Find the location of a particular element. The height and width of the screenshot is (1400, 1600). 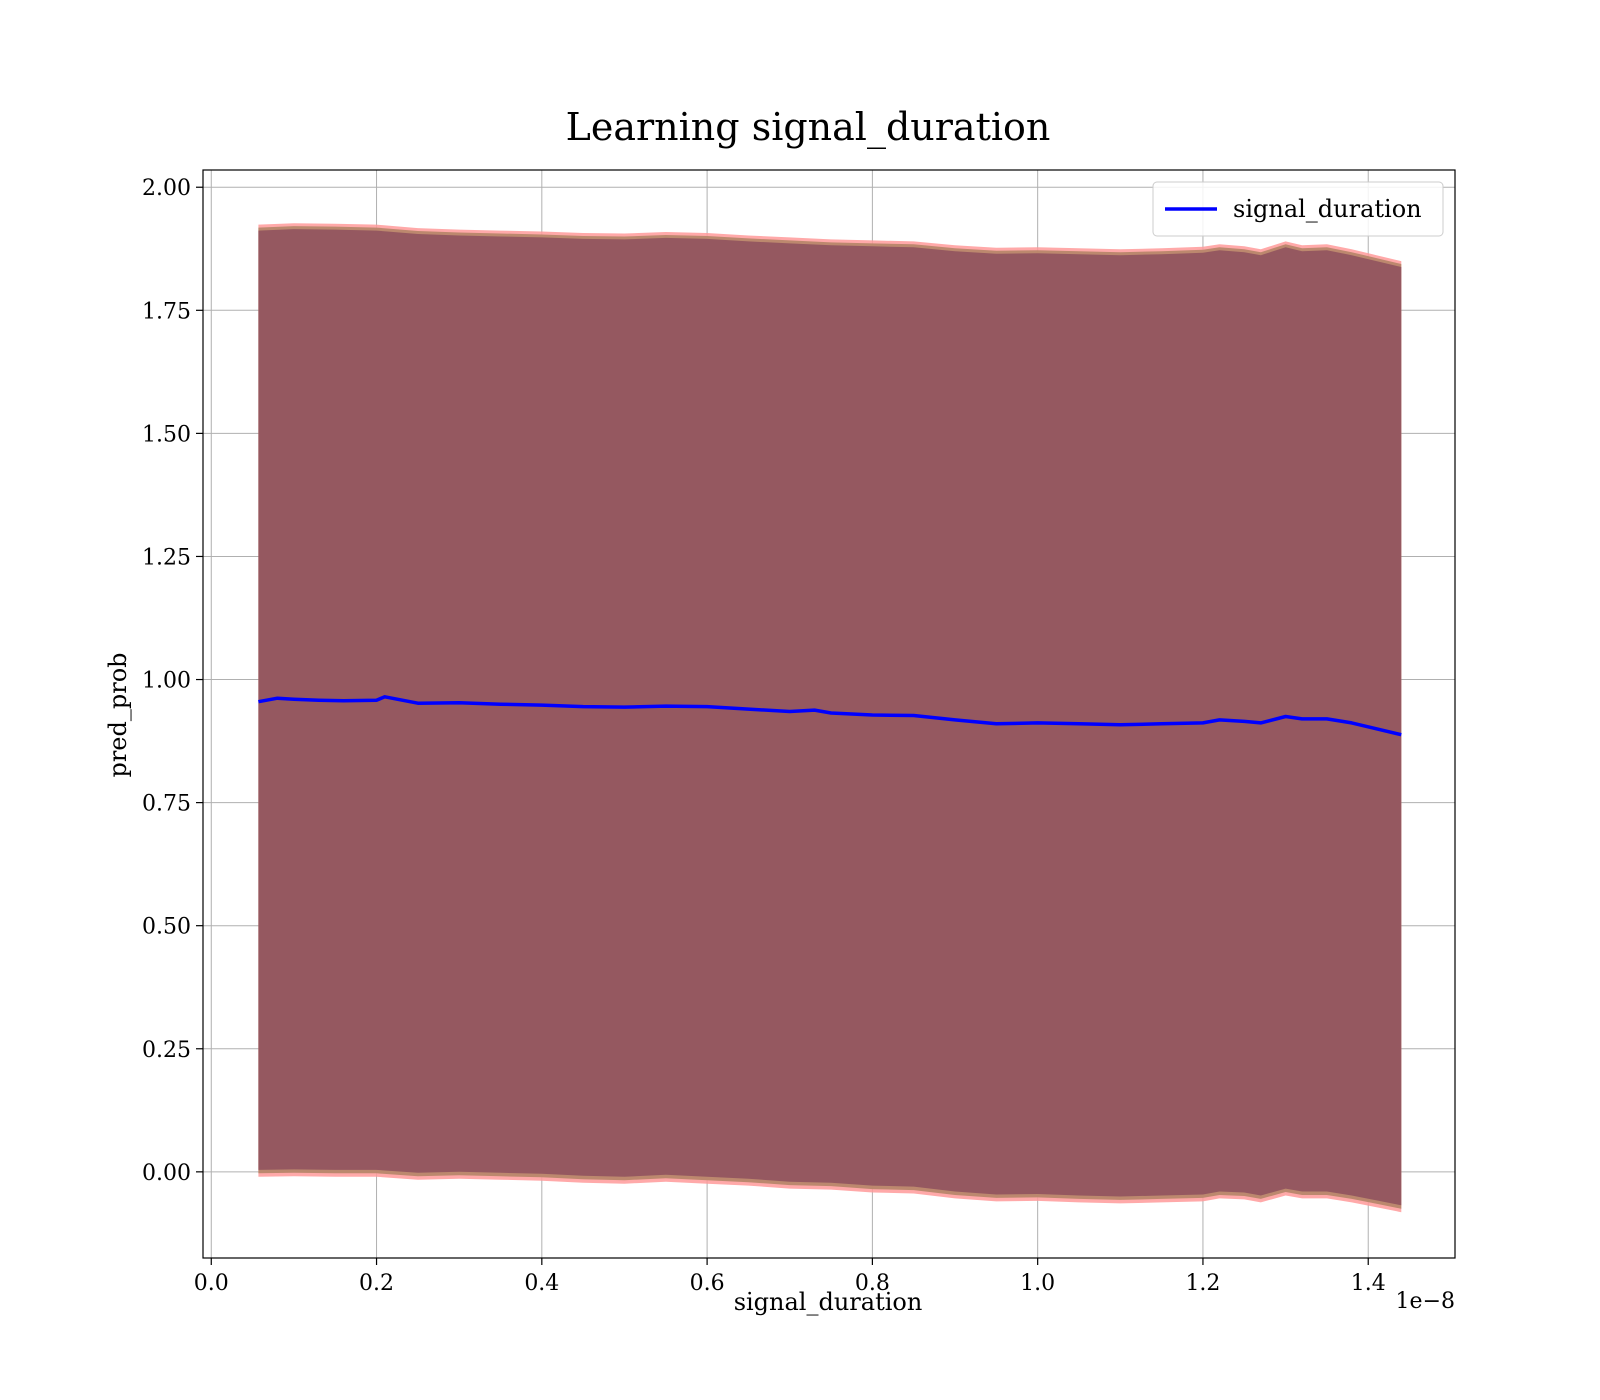

y-tick-label: 0.00 is located at coordinates (166, 1173).